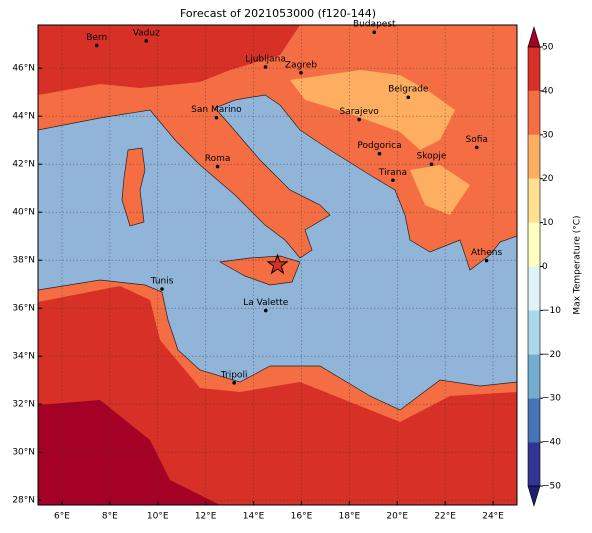 Image resolution: width=592 pixels, height=533 pixels. I want to click on colorbar-extend-bottom, so click(534, 496).